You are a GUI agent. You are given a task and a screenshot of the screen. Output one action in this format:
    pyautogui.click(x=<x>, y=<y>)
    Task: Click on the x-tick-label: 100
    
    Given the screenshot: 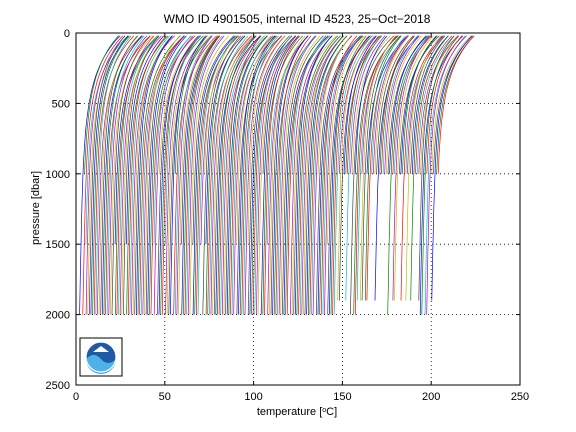 What is the action you would take?
    pyautogui.click(x=253, y=397)
    